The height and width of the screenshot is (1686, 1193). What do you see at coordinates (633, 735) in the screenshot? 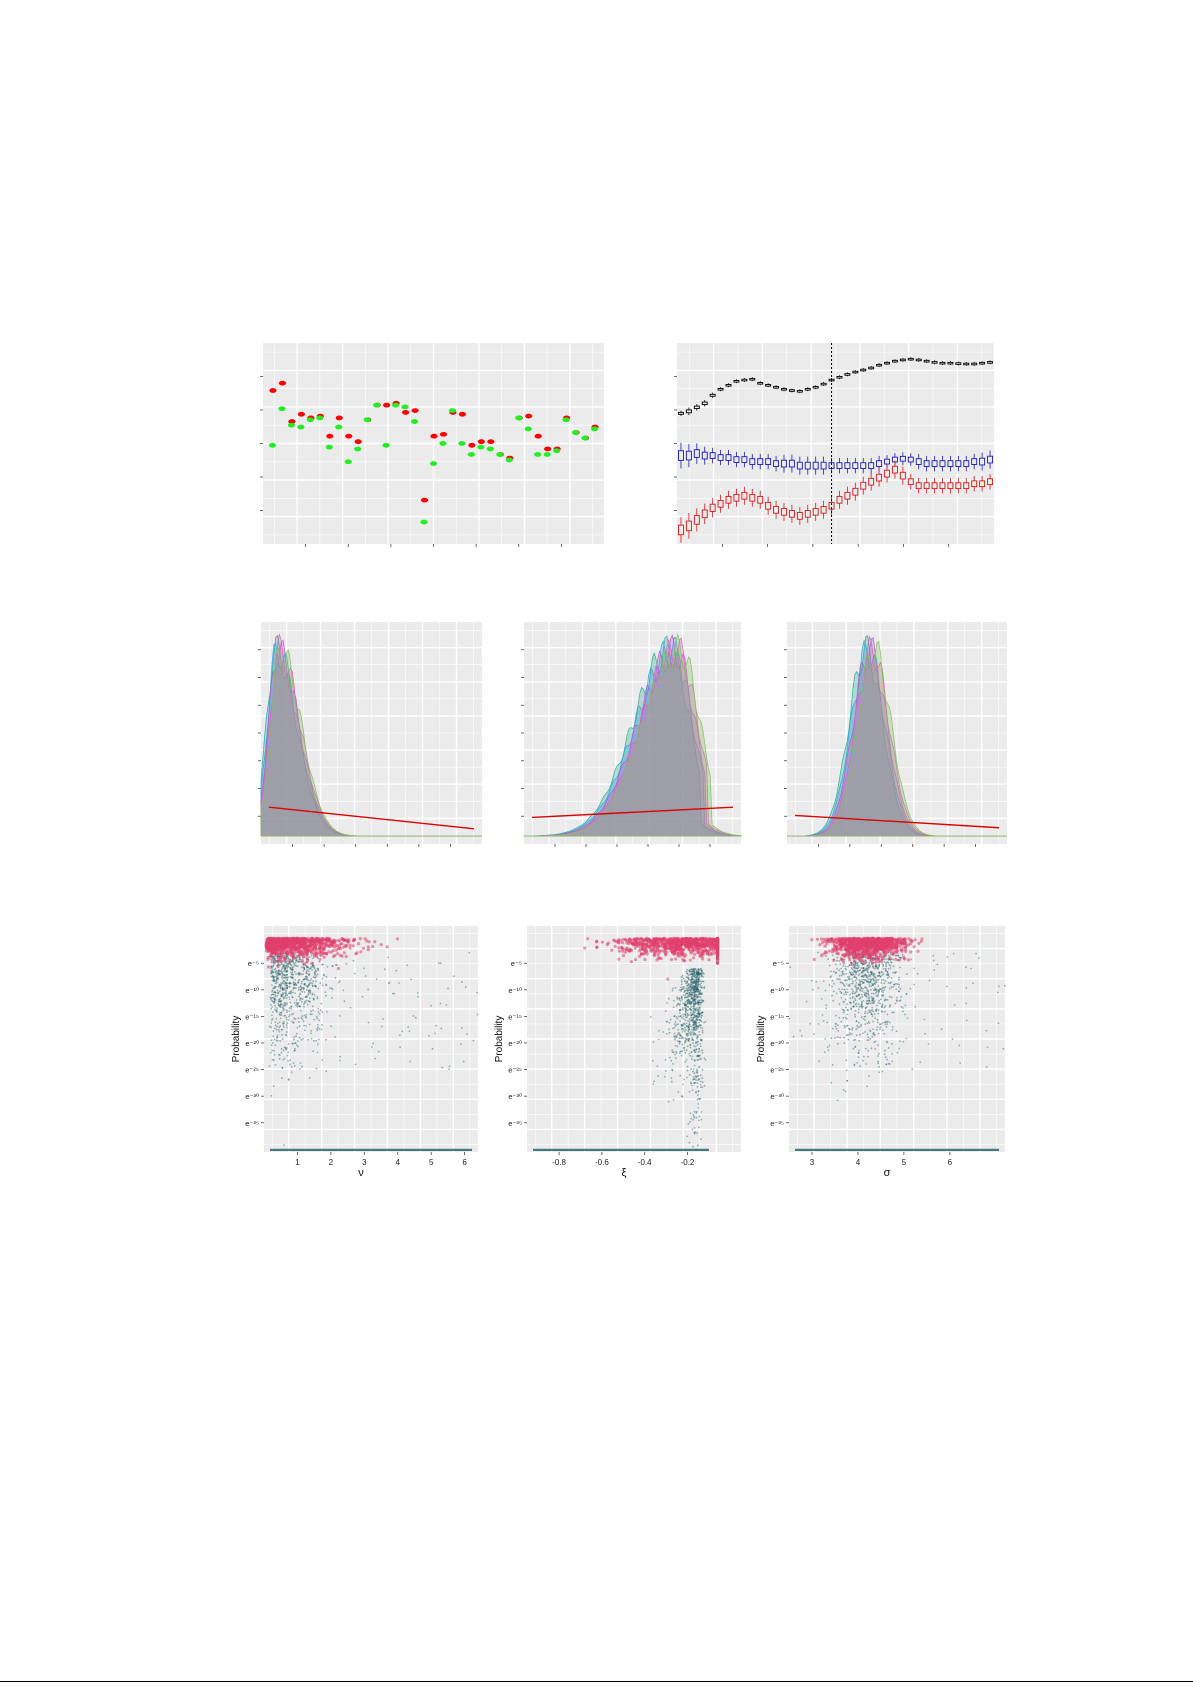
I see `density-curve` at bounding box center [633, 735].